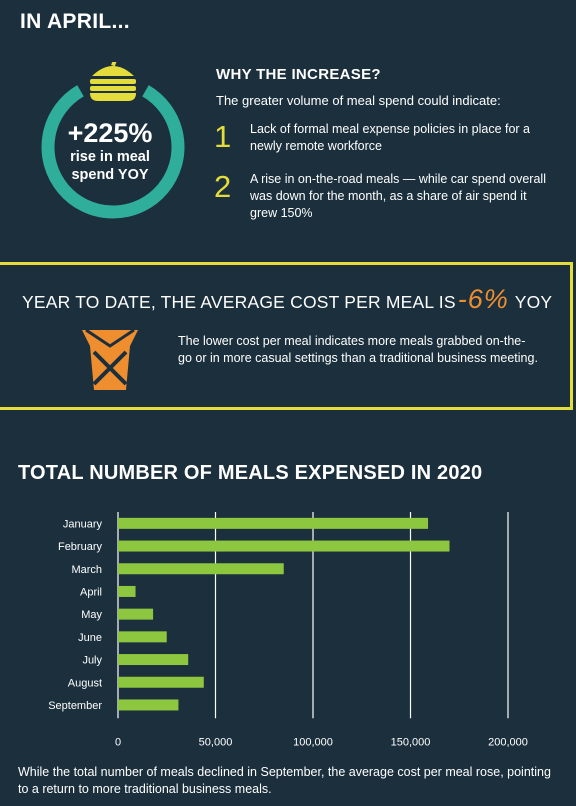 The height and width of the screenshot is (806, 576). Describe the element at coordinates (161, 682) in the screenshot. I see `bar-august` at that location.